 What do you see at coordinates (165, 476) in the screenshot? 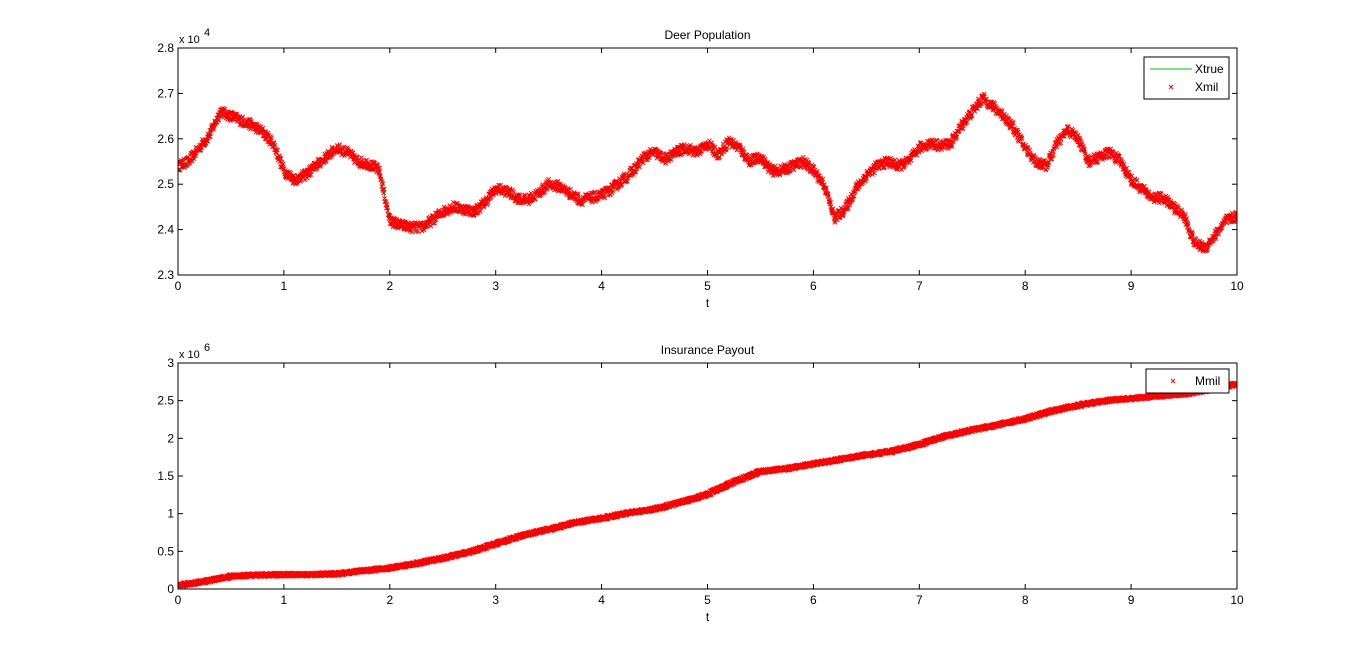
I see `y-tick-label: 1.5` at bounding box center [165, 476].